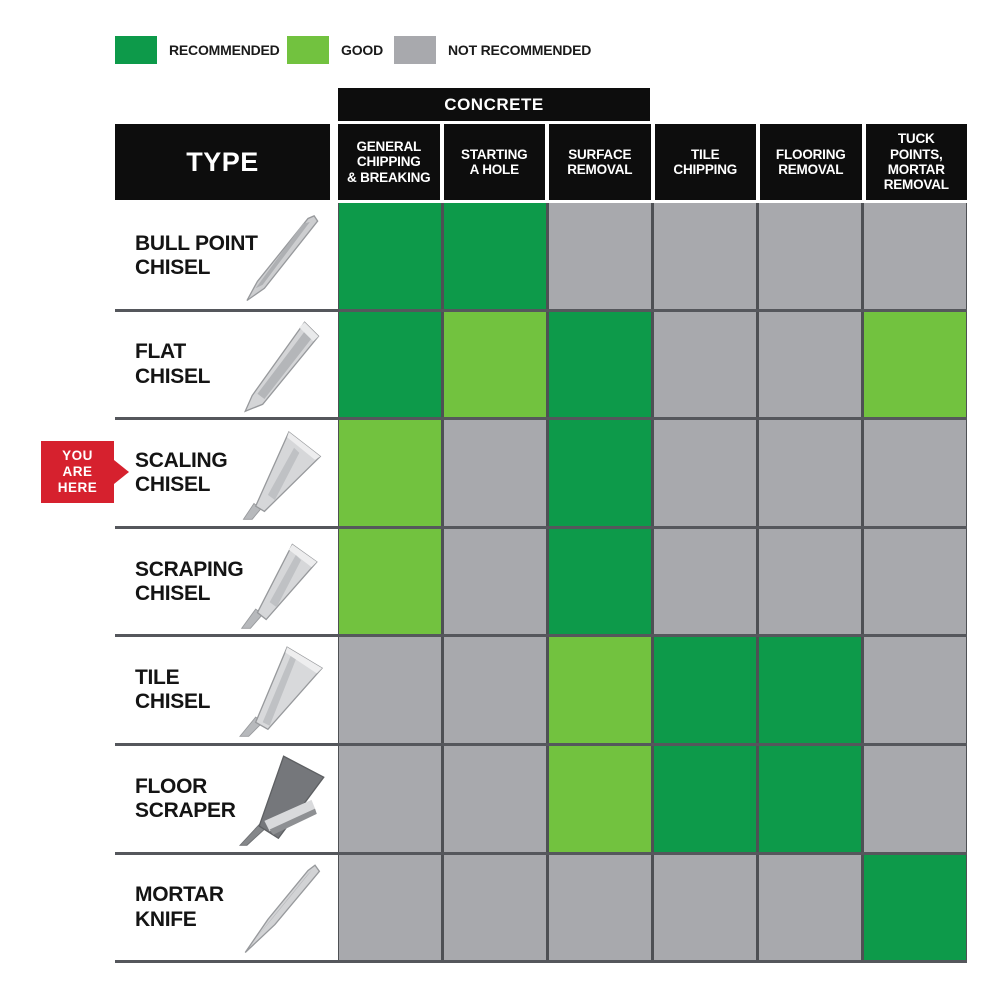 This screenshot has height=1000, width=1000. Describe the element at coordinates (281, 473) in the screenshot. I see `scaling-chisel-icon` at that location.